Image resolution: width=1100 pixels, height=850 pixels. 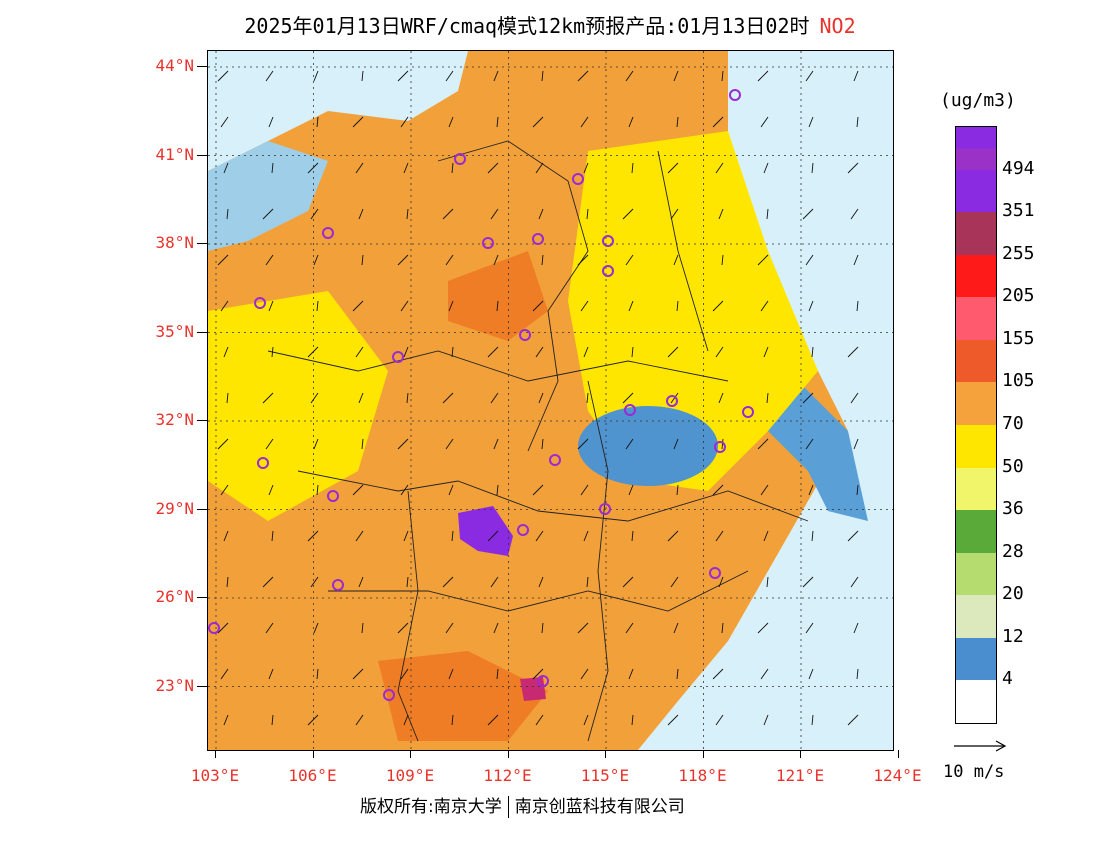 What do you see at coordinates (508, 754) in the screenshot?
I see `longitude-tick` at bounding box center [508, 754].